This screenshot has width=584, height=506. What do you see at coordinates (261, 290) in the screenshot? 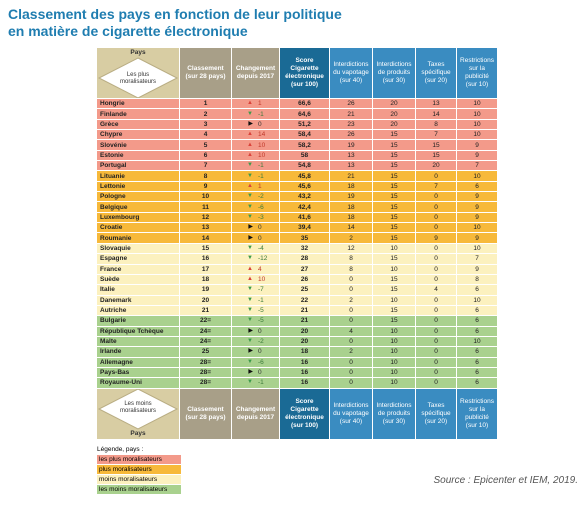
I see `change-value: -7` at bounding box center [261, 290].